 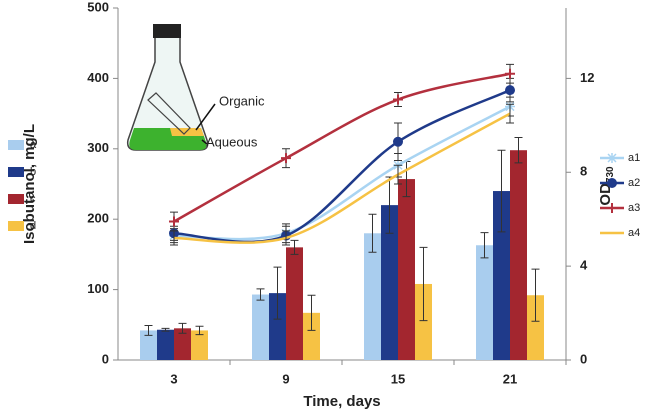 I want to click on annotation: Aqueous, so click(x=232, y=141).